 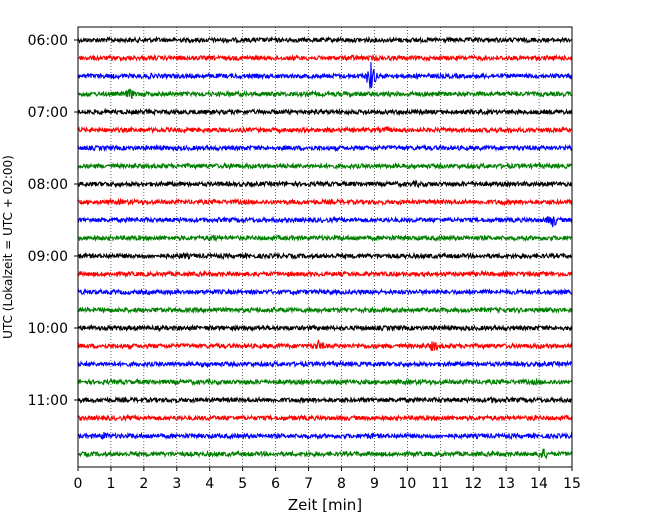 I want to click on x-tick-label: 1, so click(x=110, y=484).